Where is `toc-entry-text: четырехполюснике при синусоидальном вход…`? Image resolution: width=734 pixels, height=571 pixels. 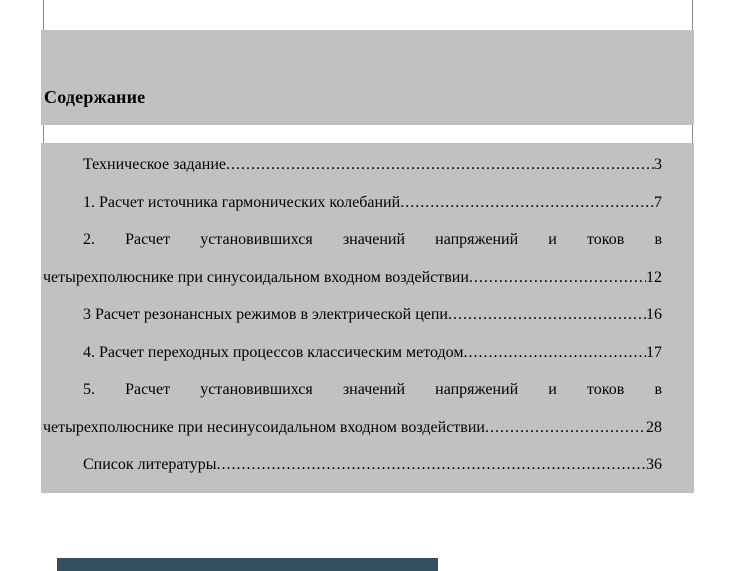 toc-entry-text: четырехполюснике при синусоидальном вход… is located at coordinates (256, 277).